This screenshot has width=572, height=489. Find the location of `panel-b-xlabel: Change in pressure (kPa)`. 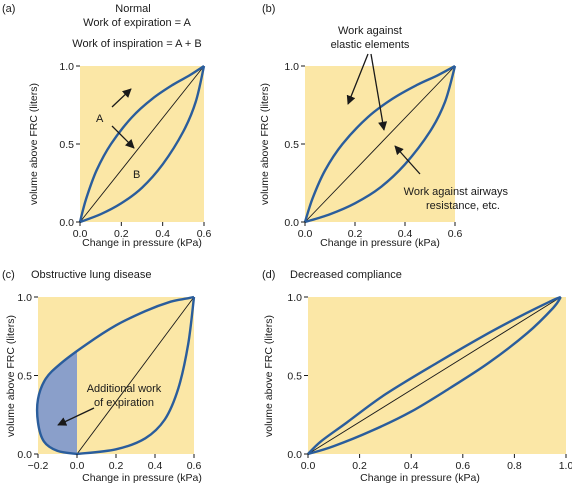

panel-b-xlabel: Change in pressure (kPa) is located at coordinates (380, 243).